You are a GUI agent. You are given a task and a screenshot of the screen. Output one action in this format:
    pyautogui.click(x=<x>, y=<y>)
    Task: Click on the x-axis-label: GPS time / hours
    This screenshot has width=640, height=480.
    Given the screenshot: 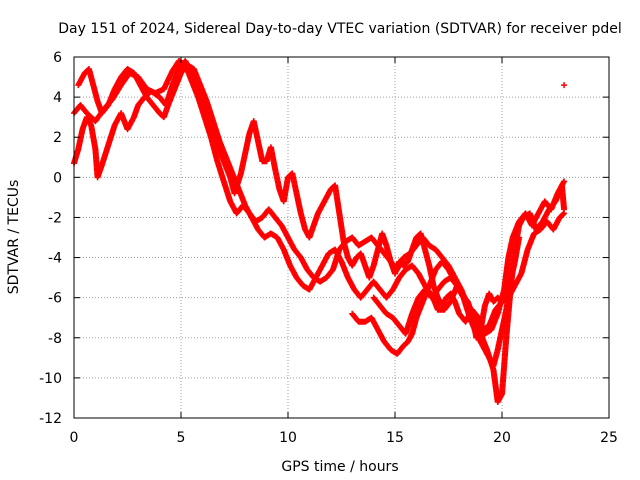 What is the action you would take?
    pyautogui.click(x=339, y=467)
    